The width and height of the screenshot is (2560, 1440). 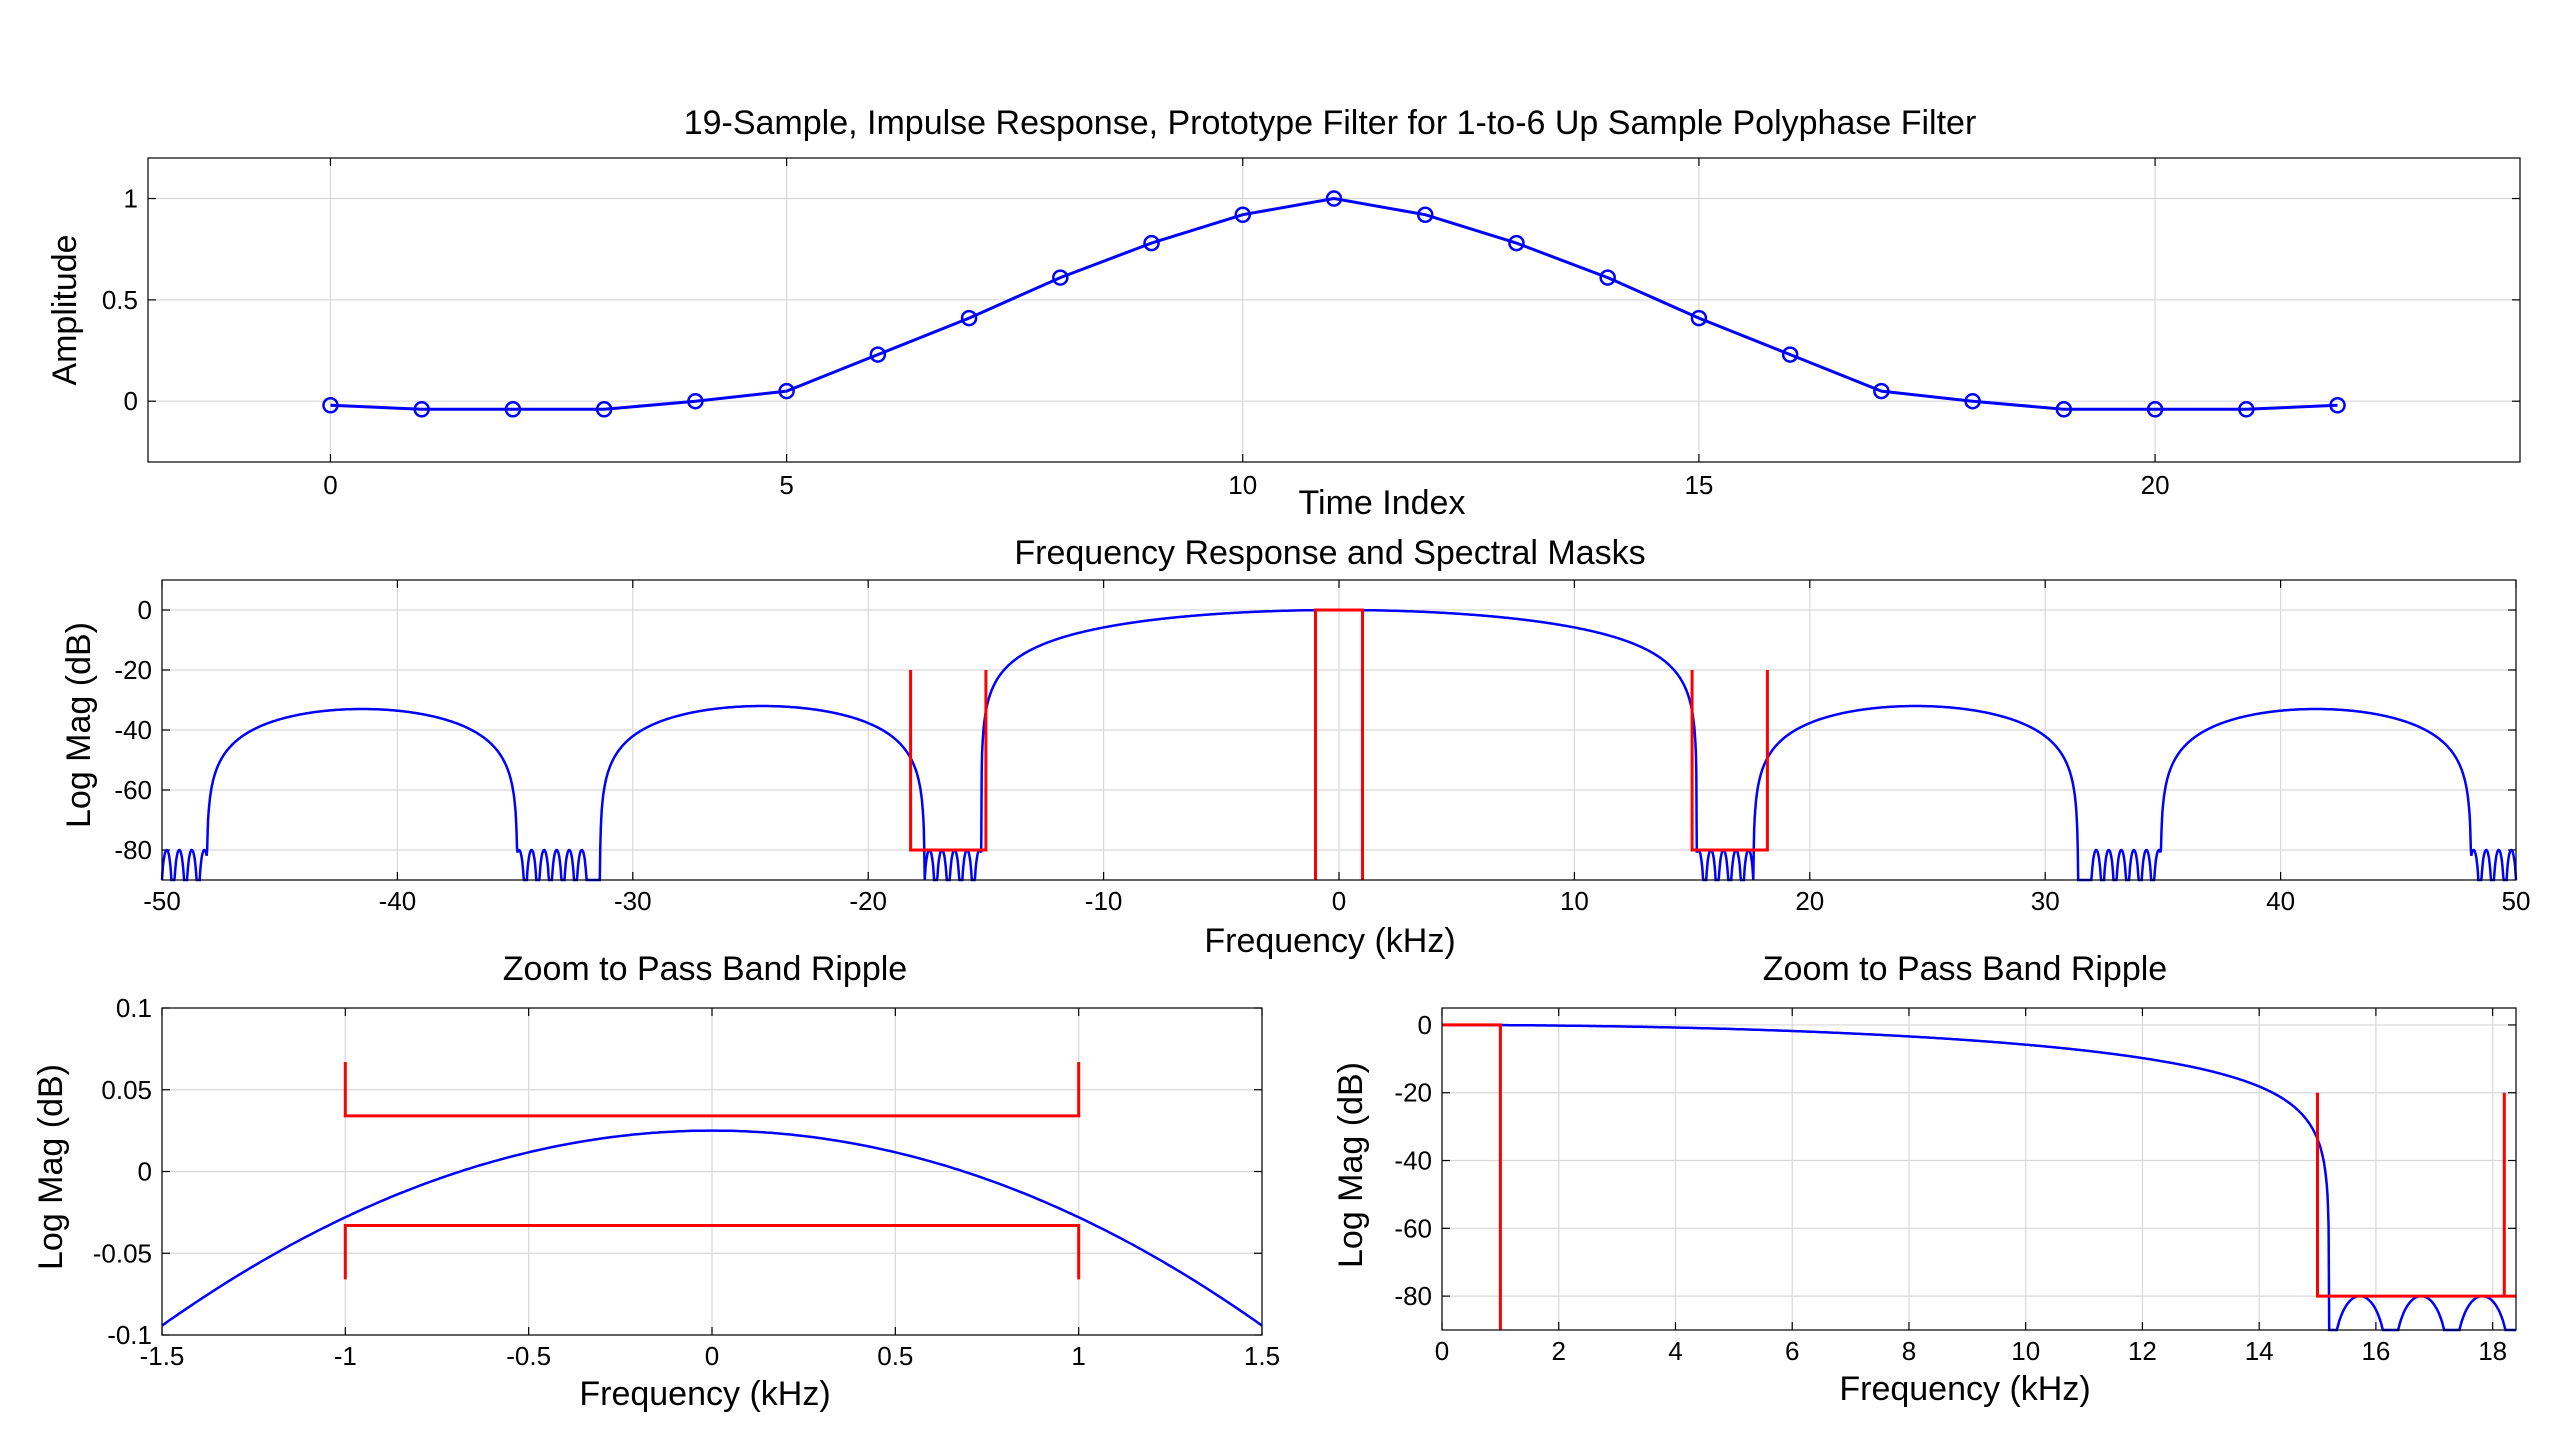 What do you see at coordinates (705, 969) in the screenshot?
I see `passband-zoom-title: Zoom to Pass Band Ripple` at bounding box center [705, 969].